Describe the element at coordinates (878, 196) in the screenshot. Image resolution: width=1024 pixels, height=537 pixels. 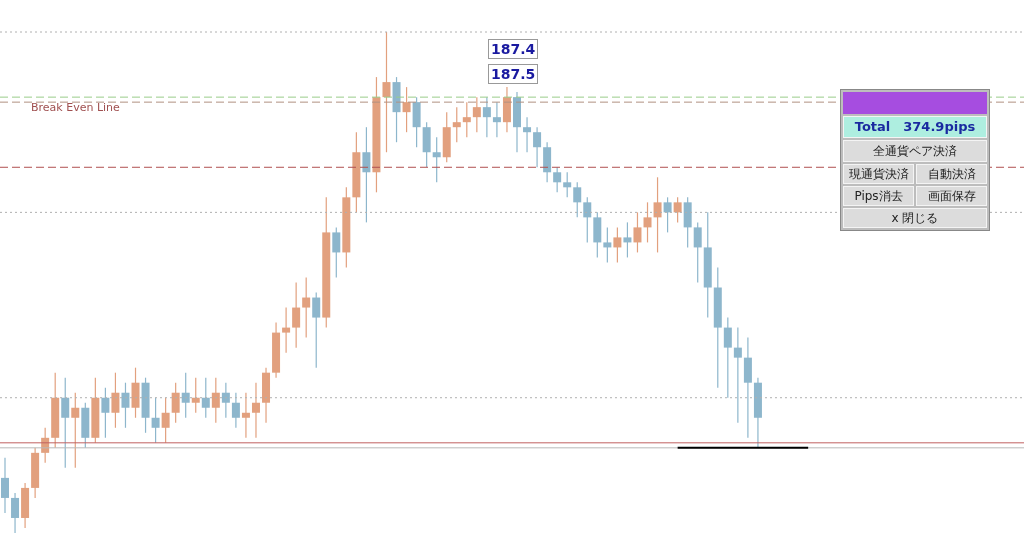
I see `button: Pips消去` at that location.